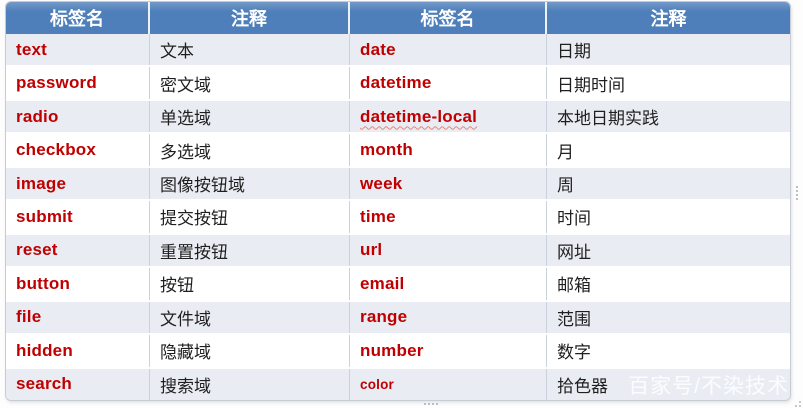 The image size is (803, 408). Describe the element at coordinates (574, 353) in the screenshot. I see `annotation-cell: 数字` at that location.